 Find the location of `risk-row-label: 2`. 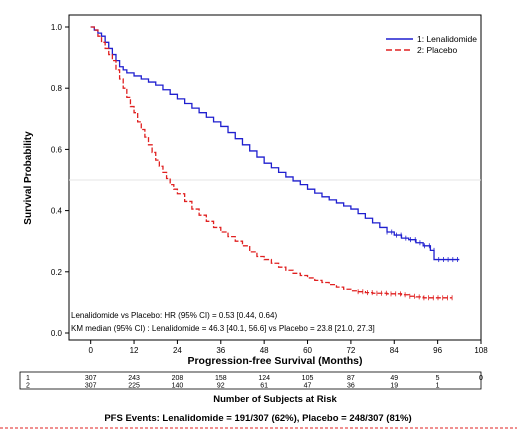

risk-row-label: 2 is located at coordinates (28, 386).